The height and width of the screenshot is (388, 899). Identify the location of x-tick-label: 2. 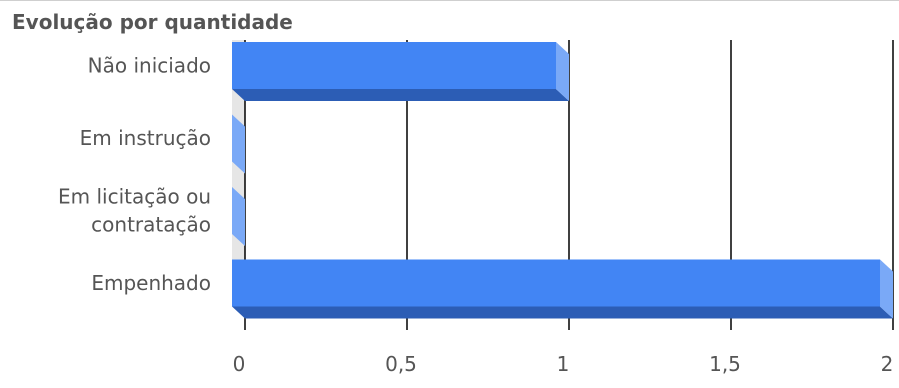
(887, 364).